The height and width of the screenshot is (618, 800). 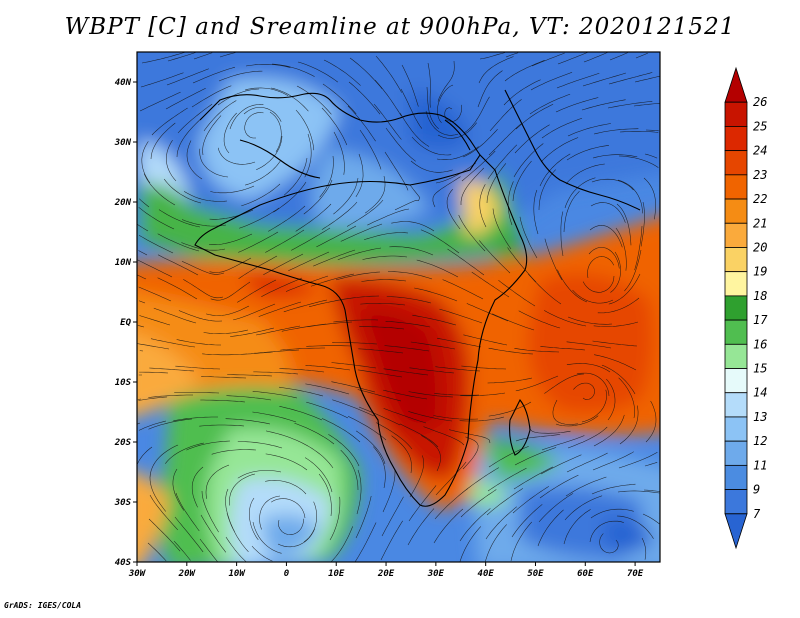 What do you see at coordinates (187, 574) in the screenshot?
I see `lon-tick-label: 20W` at bounding box center [187, 574].